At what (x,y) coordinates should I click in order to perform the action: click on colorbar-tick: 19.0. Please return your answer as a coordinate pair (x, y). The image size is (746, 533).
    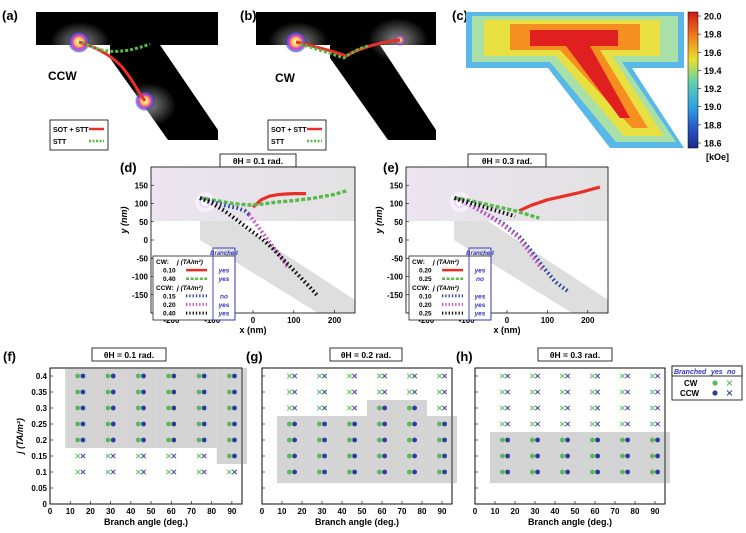
    Looking at the image, I should click on (713, 107).